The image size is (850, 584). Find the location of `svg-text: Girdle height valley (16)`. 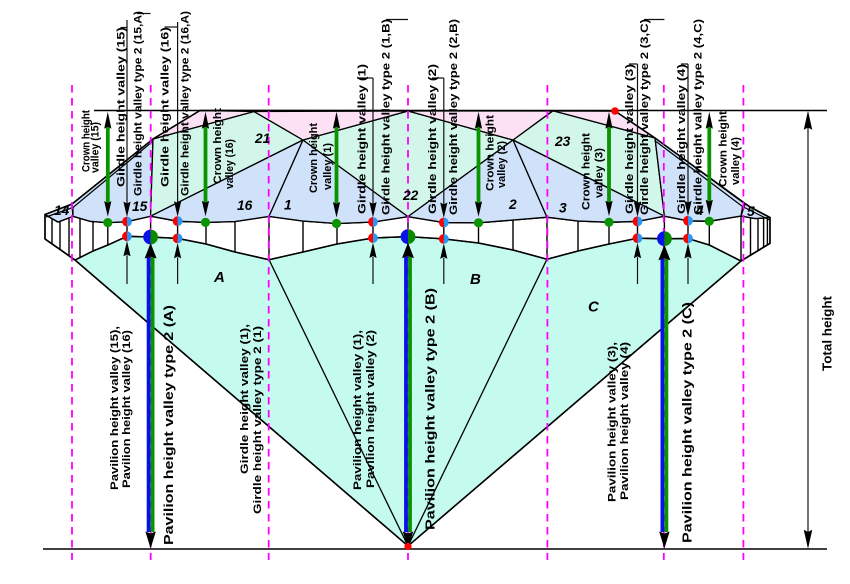

svg-text: Girdle height valley (16) is located at coordinates (166, 107).